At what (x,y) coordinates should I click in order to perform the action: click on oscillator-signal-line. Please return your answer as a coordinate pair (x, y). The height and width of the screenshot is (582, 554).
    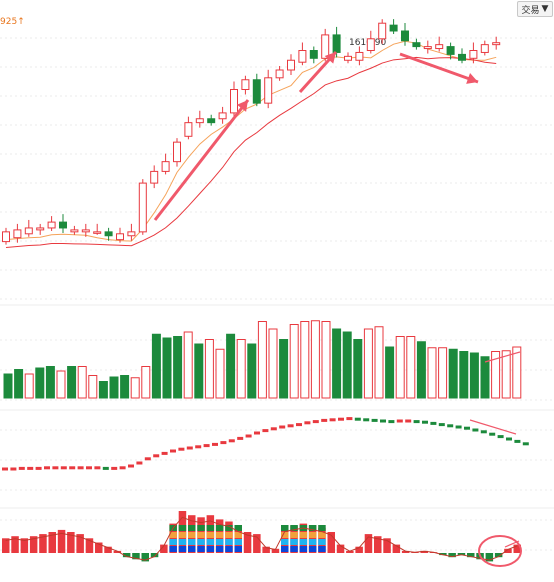
    Looking at the image, I should click on (261, 538).